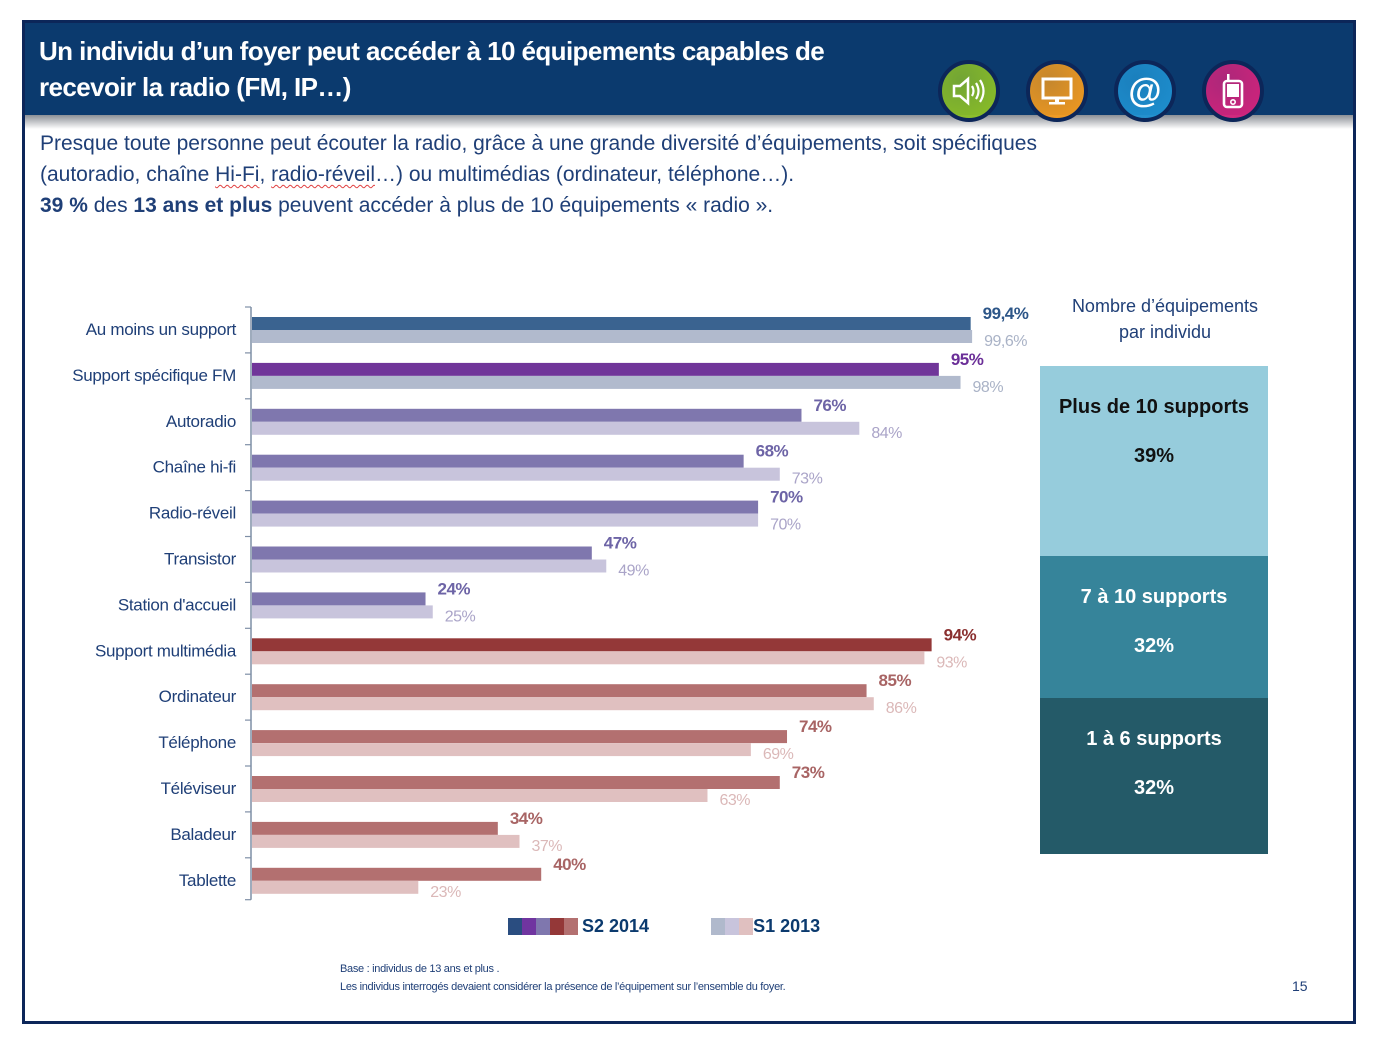 Image resolution: width=1386 pixels, height=1056 pixels. I want to click on data-label-s2-2014: 74%, so click(815, 726).